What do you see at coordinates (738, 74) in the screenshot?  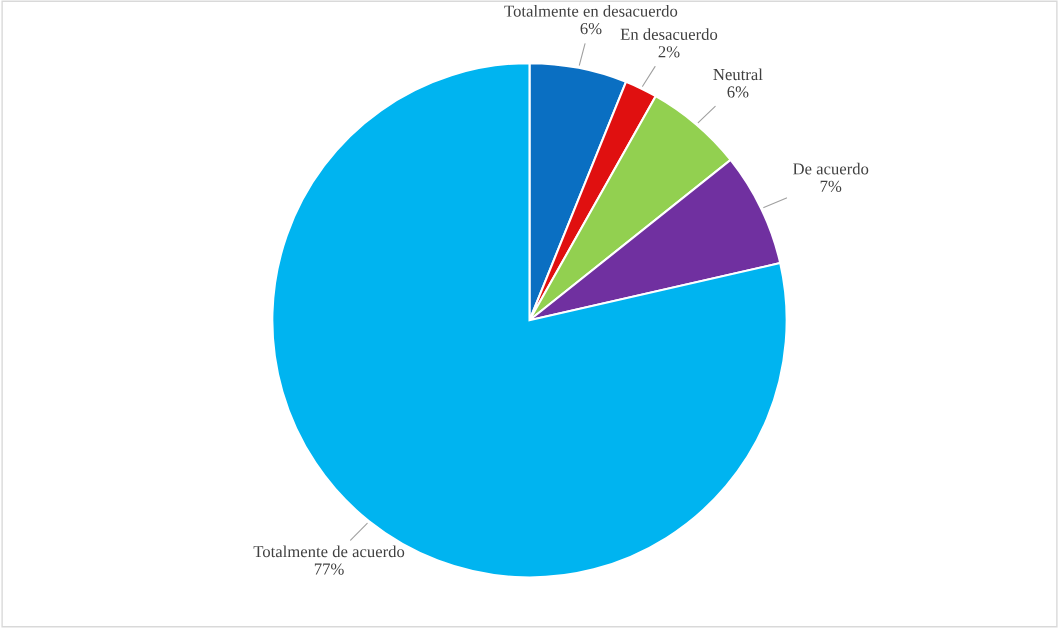 I see `slice-label: Neutral` at bounding box center [738, 74].